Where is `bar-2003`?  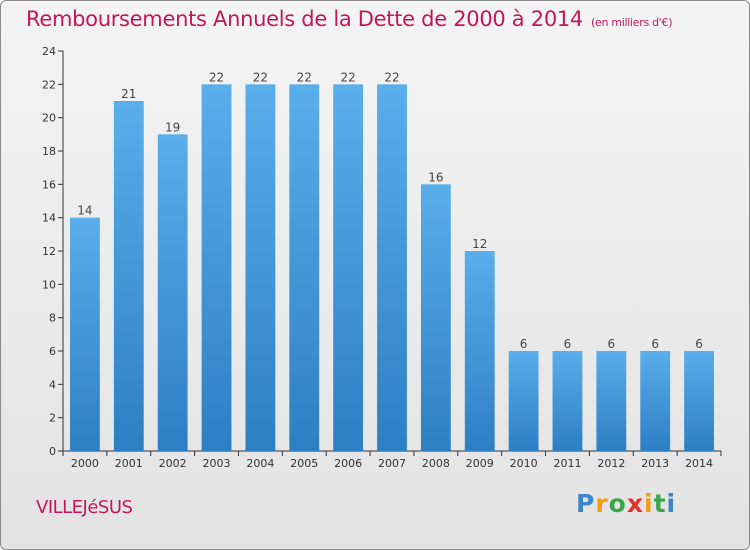 bar-2003 is located at coordinates (216, 267).